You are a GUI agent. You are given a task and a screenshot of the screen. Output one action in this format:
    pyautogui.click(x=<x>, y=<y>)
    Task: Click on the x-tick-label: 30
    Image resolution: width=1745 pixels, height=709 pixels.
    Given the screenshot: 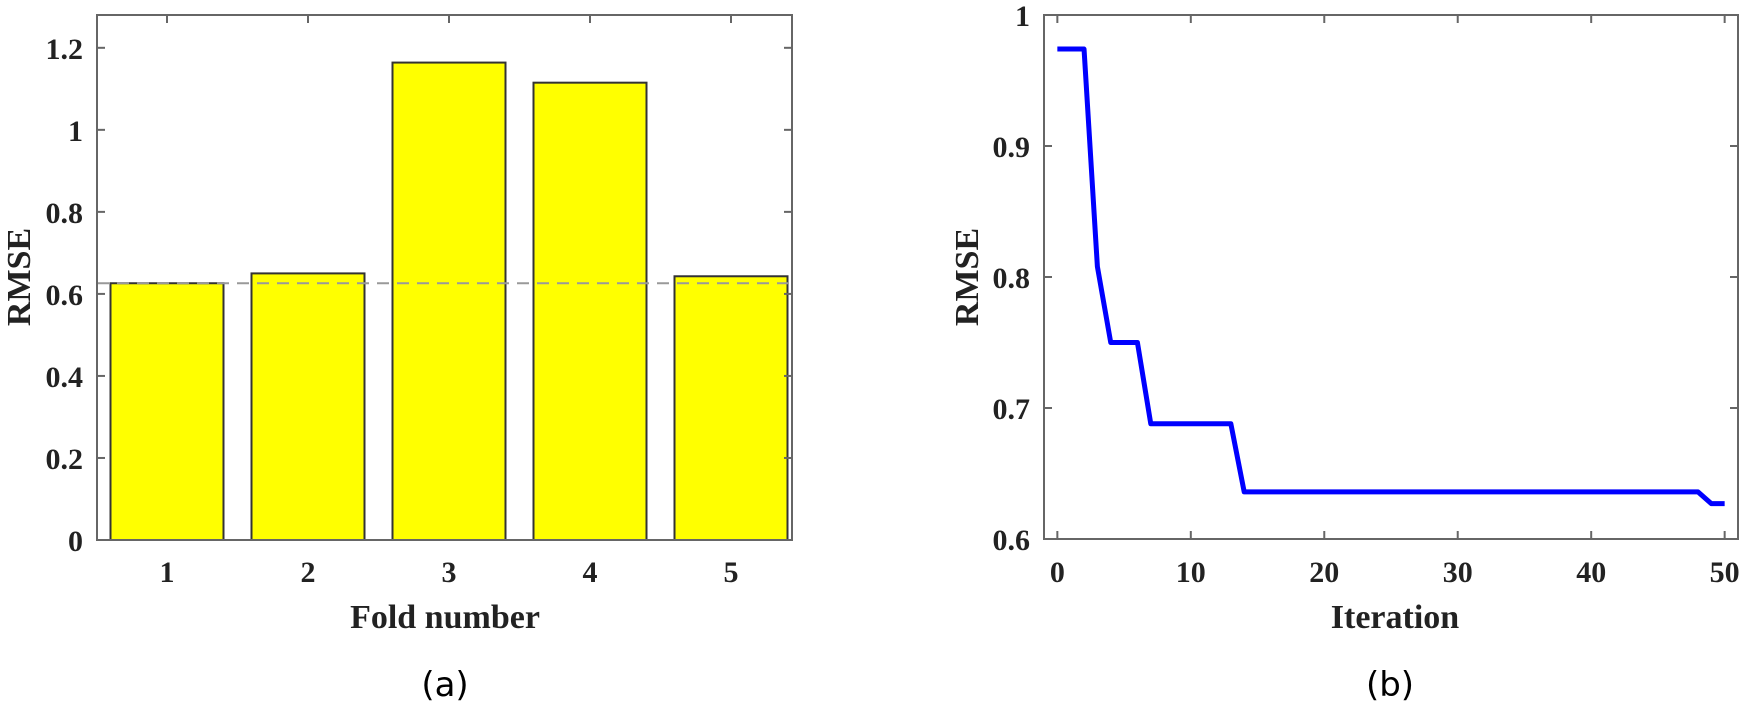 What is the action you would take?
    pyautogui.click(x=1458, y=572)
    